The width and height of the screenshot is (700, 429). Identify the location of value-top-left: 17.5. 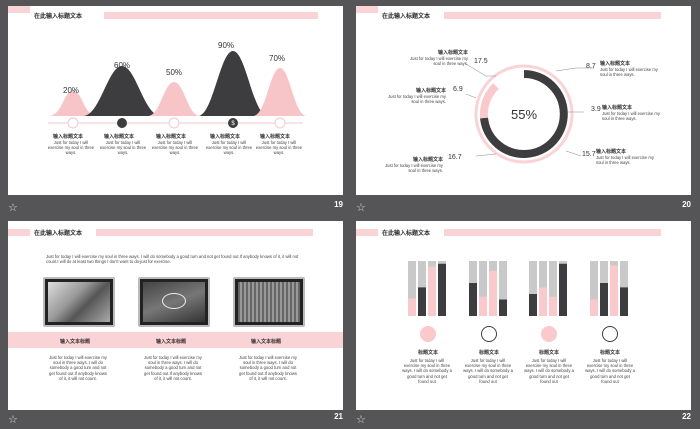
(481, 61).